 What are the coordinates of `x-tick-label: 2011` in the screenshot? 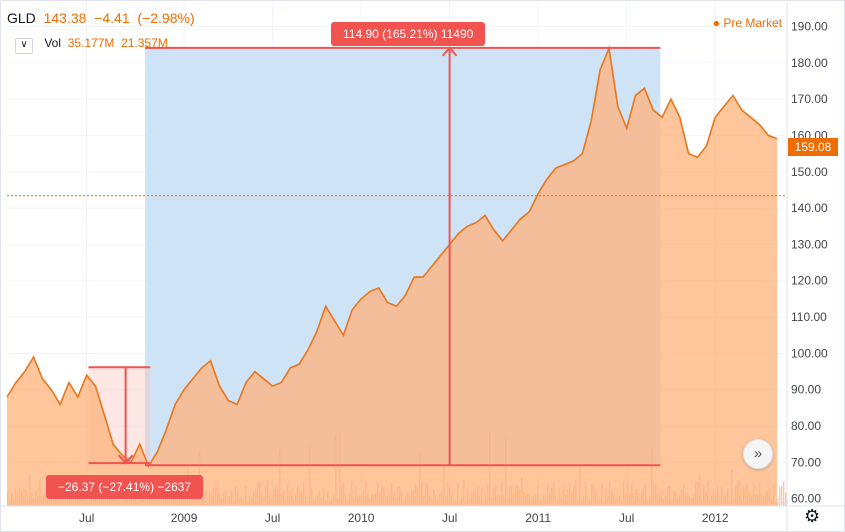 It's located at (538, 518).